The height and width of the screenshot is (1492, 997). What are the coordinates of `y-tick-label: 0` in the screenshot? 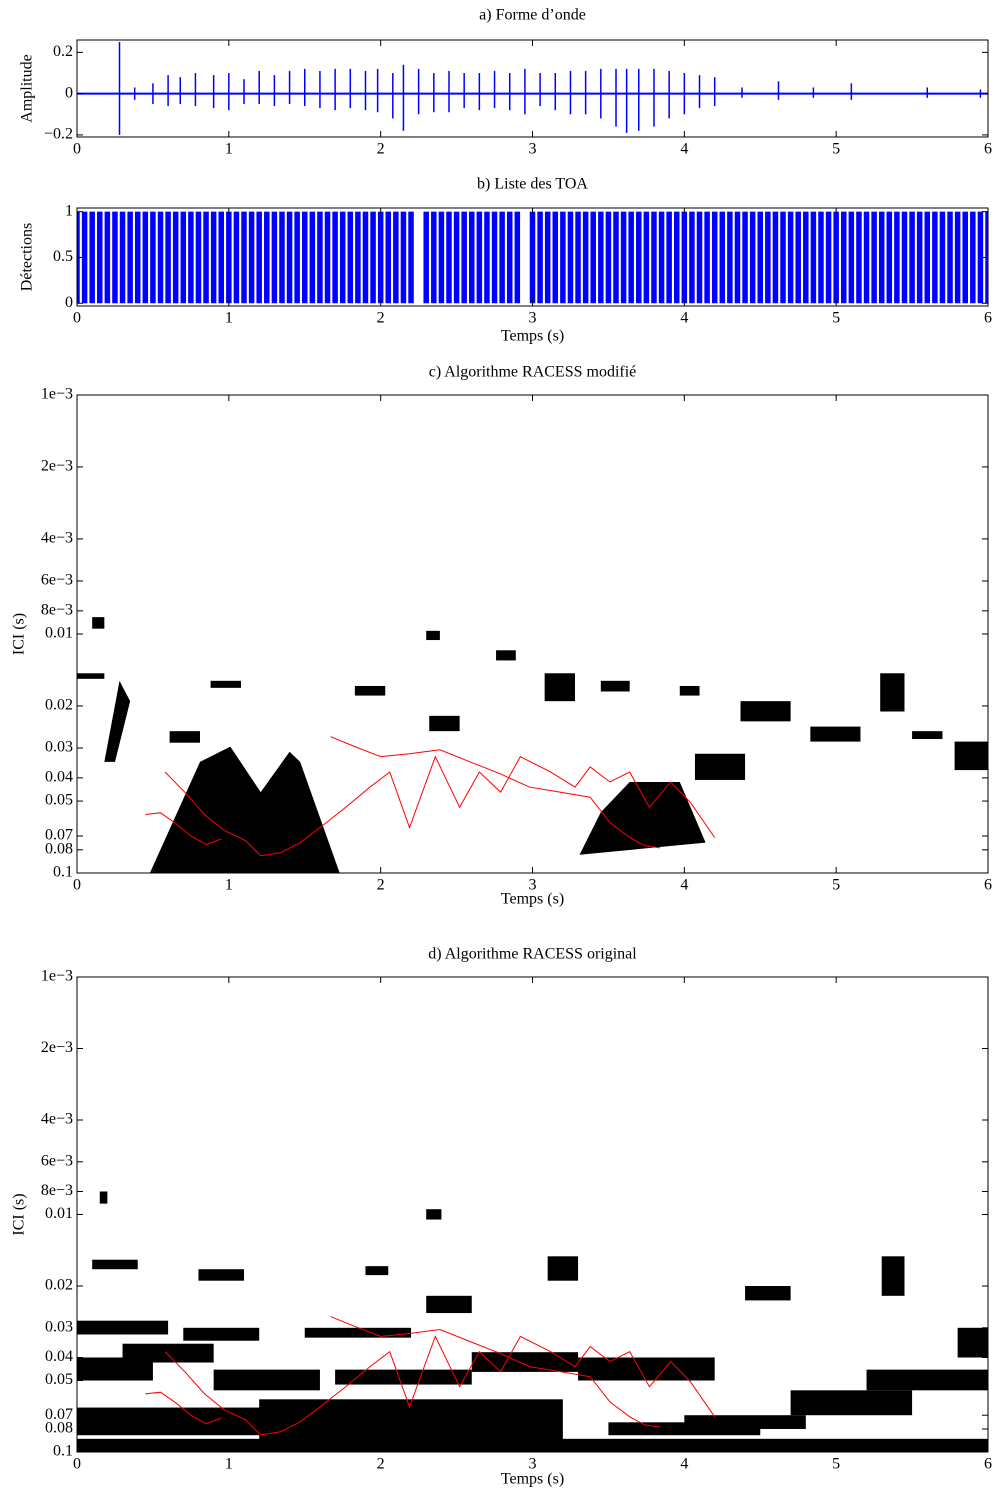 It's located at (69, 92).